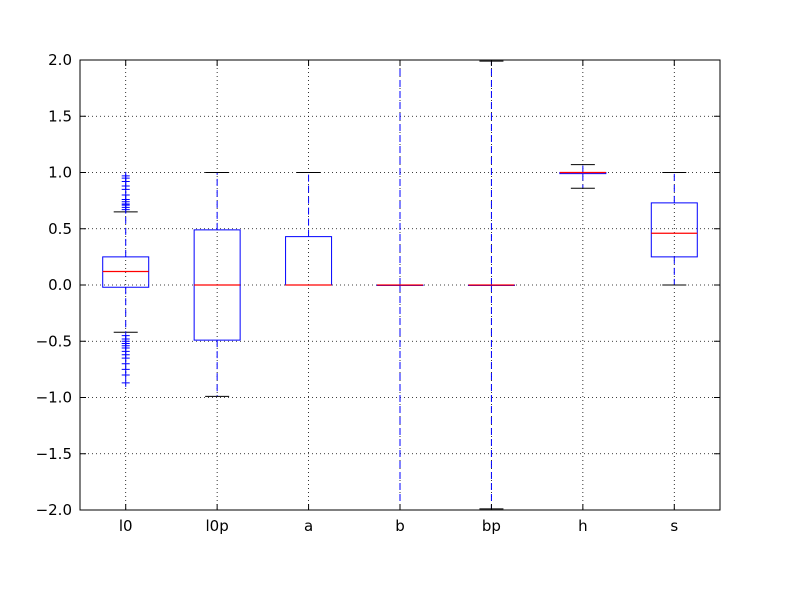  Describe the element at coordinates (217, 526) in the screenshot. I see `x-tick-label: l0p` at that location.